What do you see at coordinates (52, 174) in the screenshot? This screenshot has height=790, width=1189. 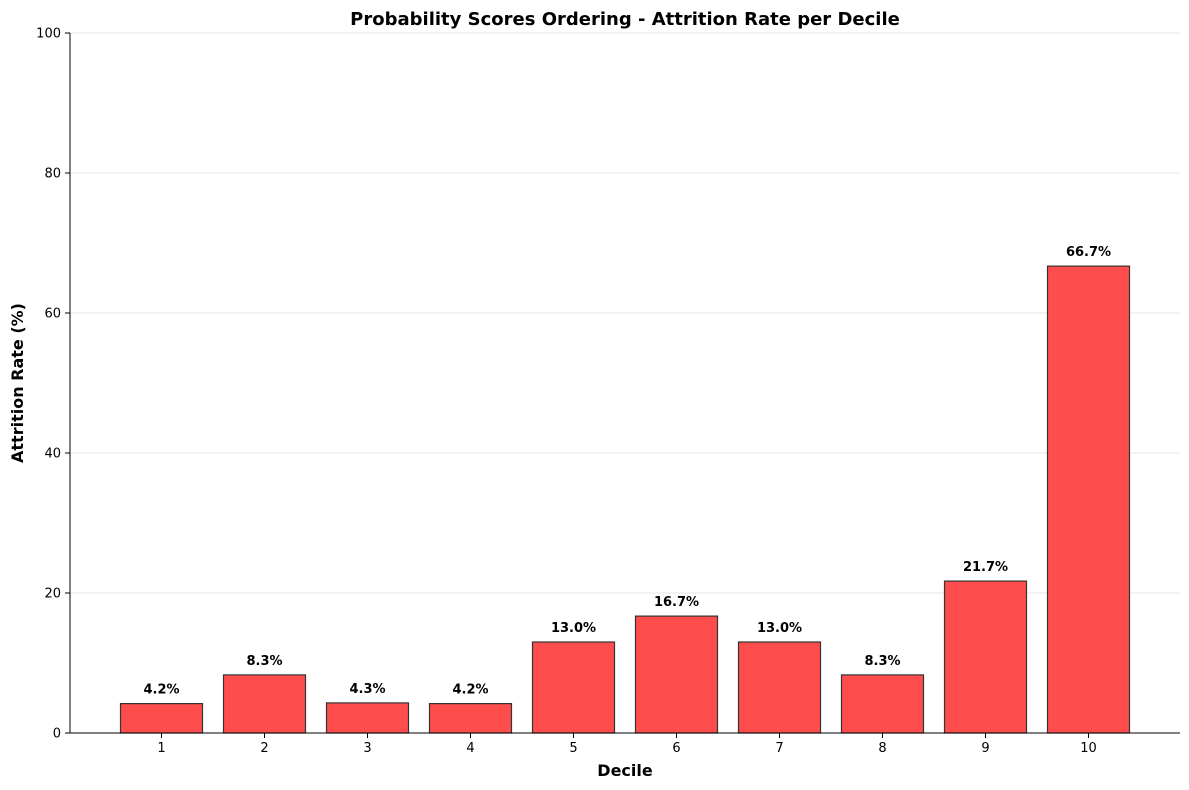 I see `y-tick-label: 80` at bounding box center [52, 174].